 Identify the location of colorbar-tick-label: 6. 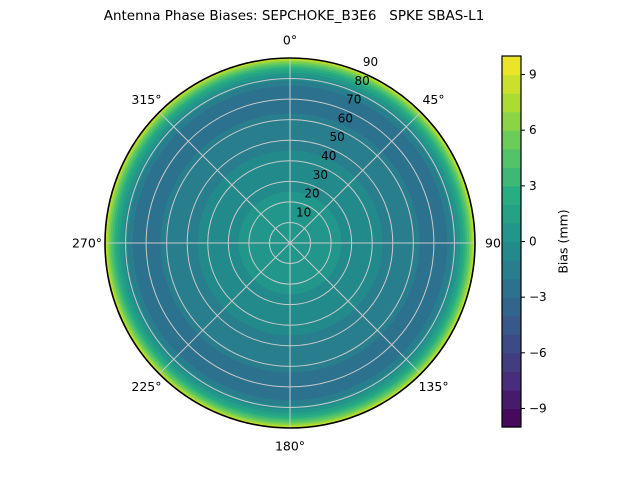
(533, 130).